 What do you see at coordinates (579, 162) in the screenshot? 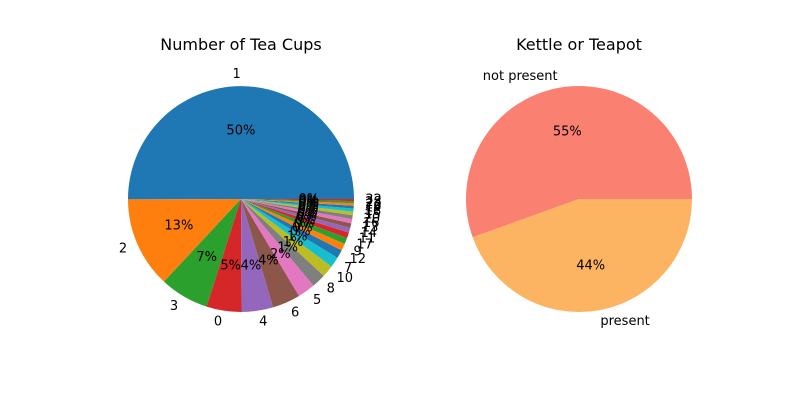
I see `kettle-slice-not-present` at bounding box center [579, 162].